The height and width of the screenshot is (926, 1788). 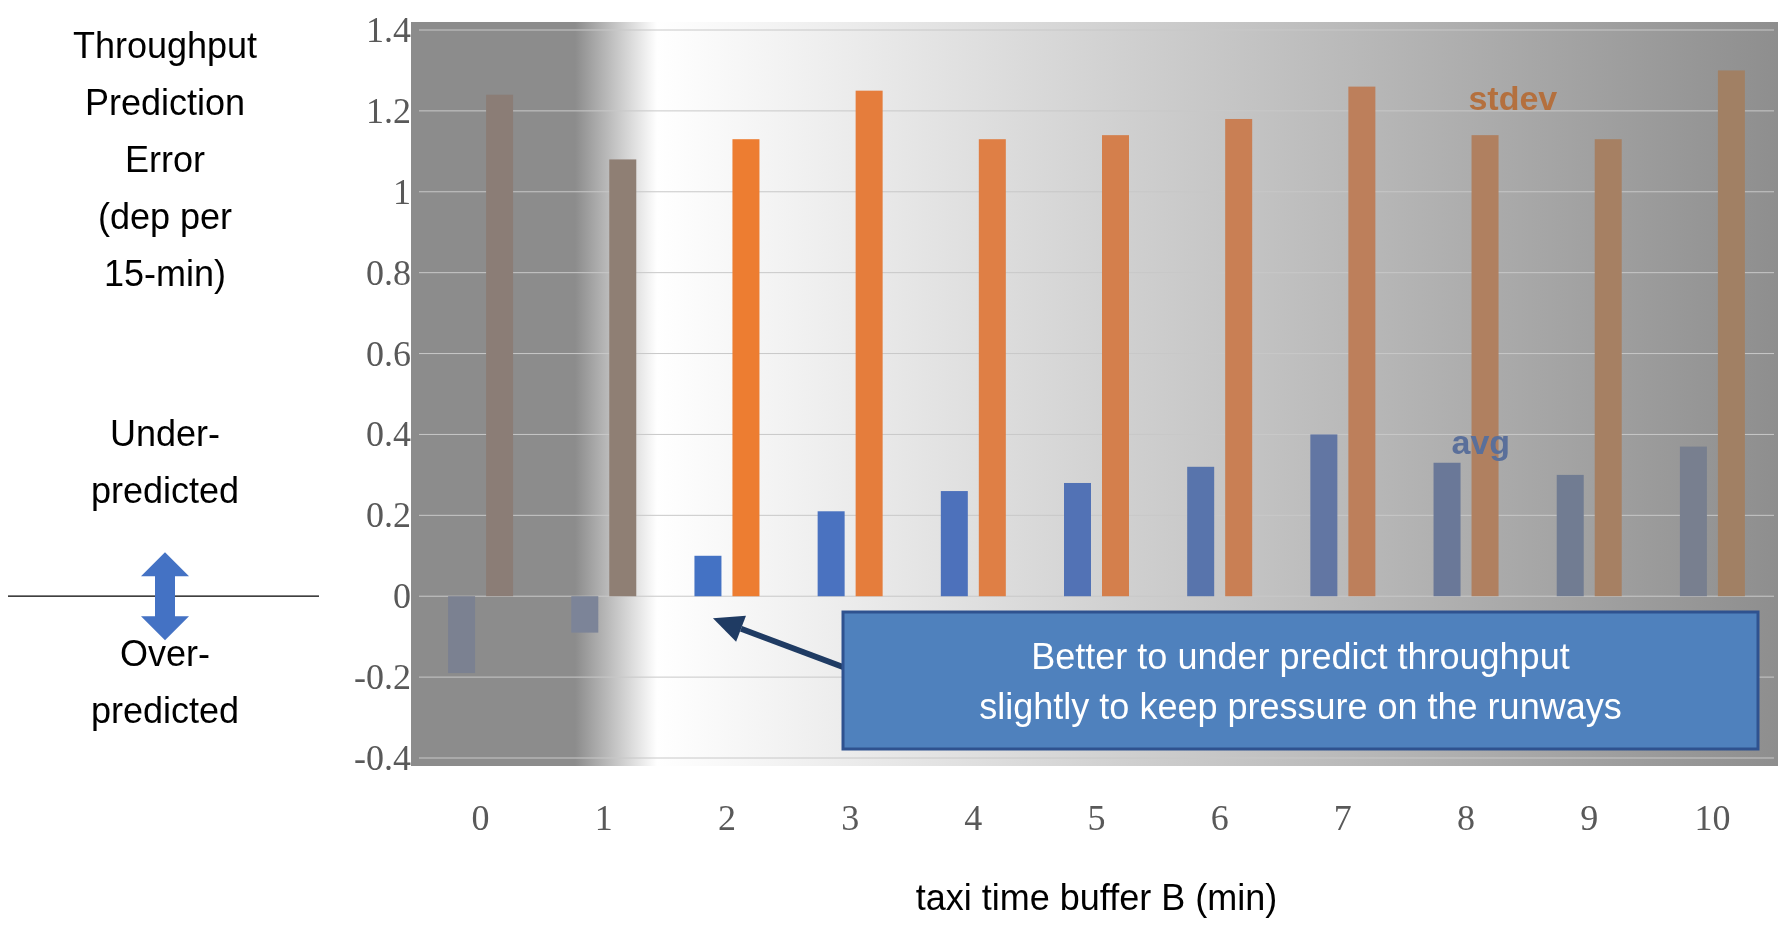 I want to click on text: Under-predicted, so click(x=165, y=462).